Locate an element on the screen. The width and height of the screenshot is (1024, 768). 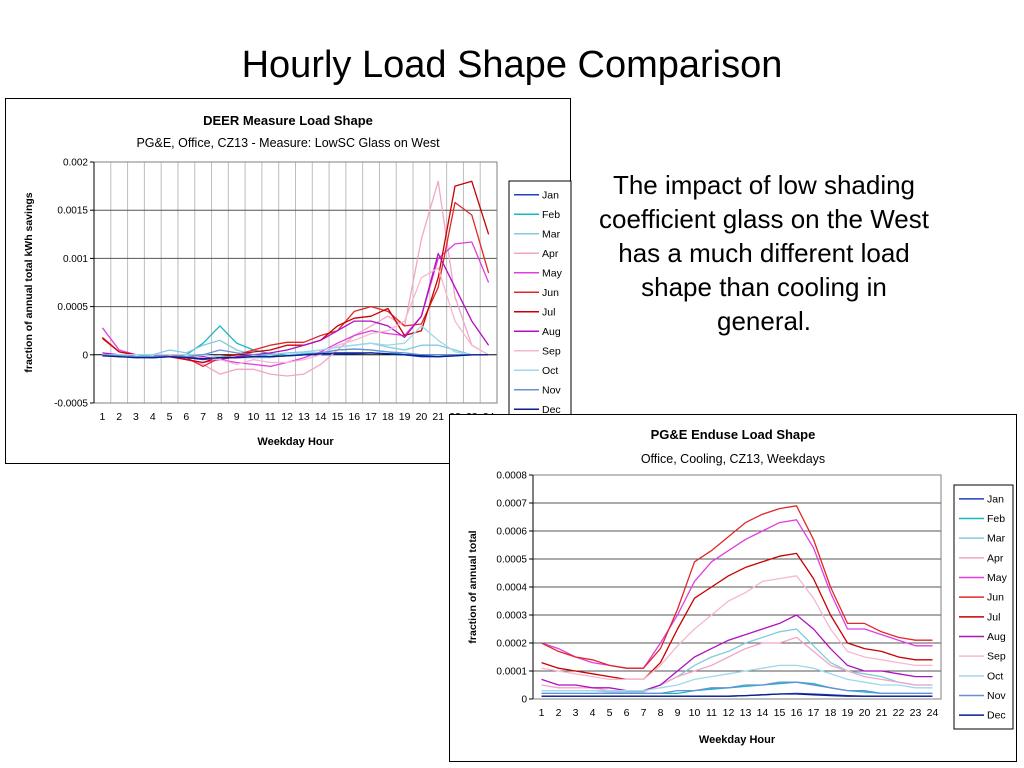
chart-subtitle: Office, Cooling, CZ13, Weekdays is located at coordinates (733, 459).